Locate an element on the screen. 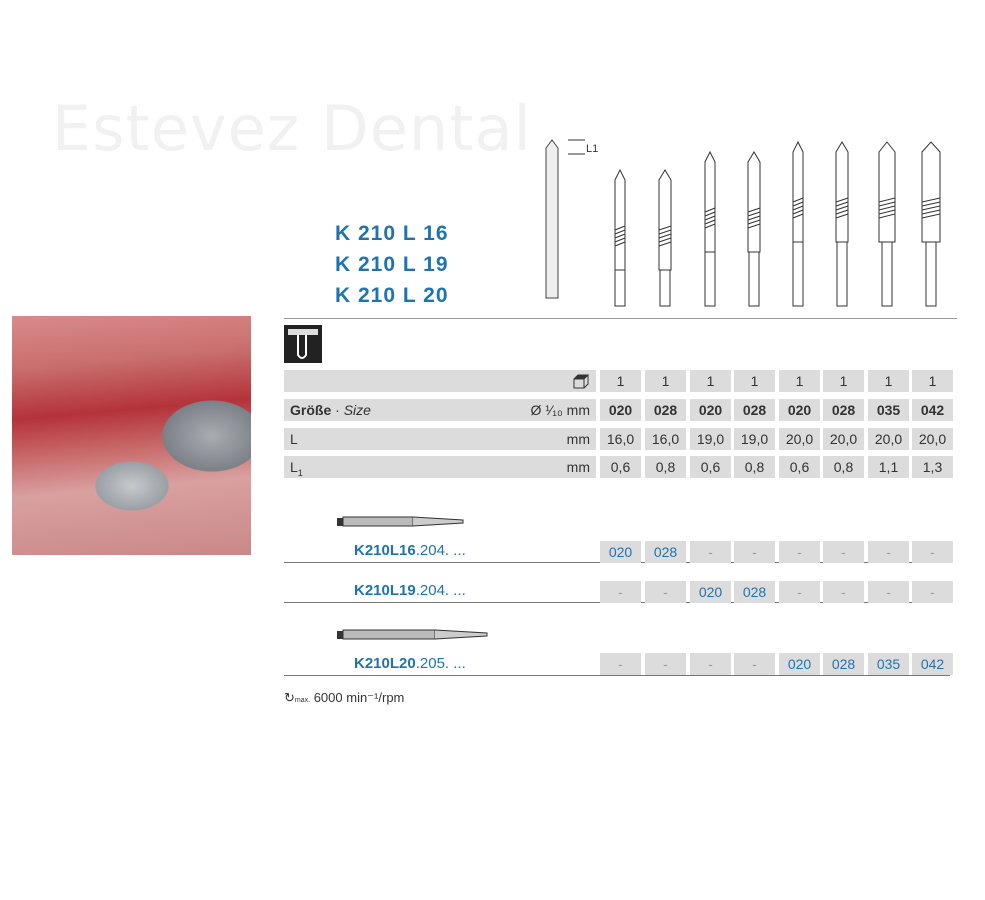  max-rpm-note: ↻max. 6000 min⁻¹/rpm is located at coordinates (344, 698).